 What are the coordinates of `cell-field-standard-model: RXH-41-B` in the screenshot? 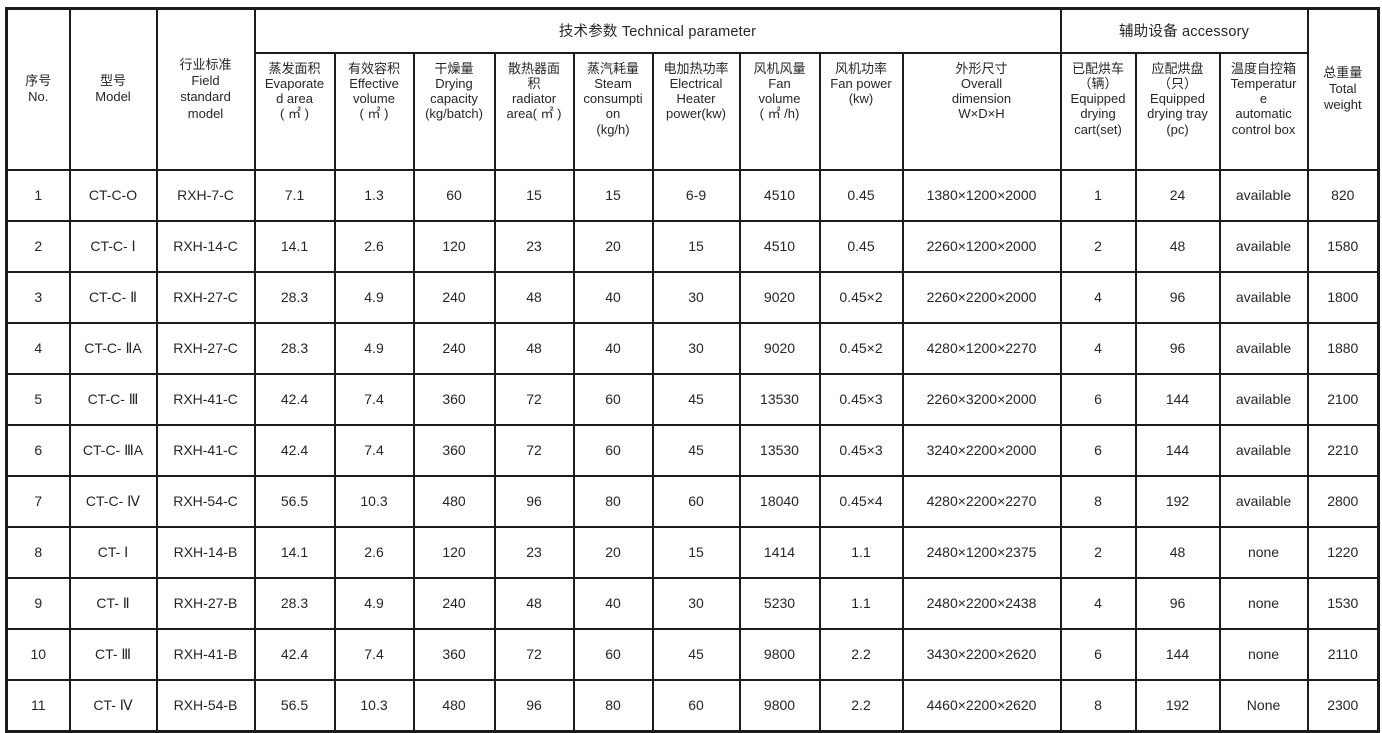 It's located at (205, 654).